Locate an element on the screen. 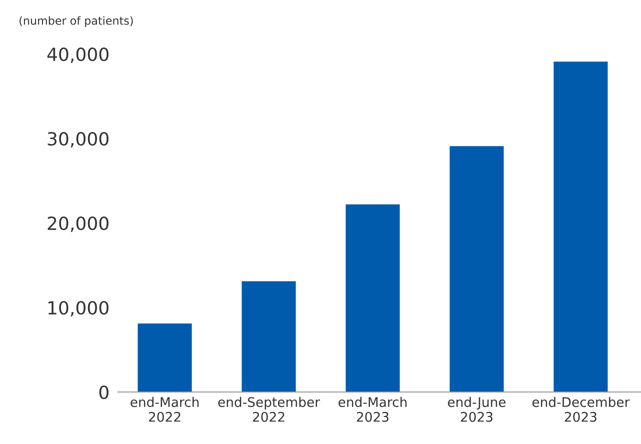 This screenshot has width=641, height=444. y-tick-label: 0 is located at coordinates (103, 392).